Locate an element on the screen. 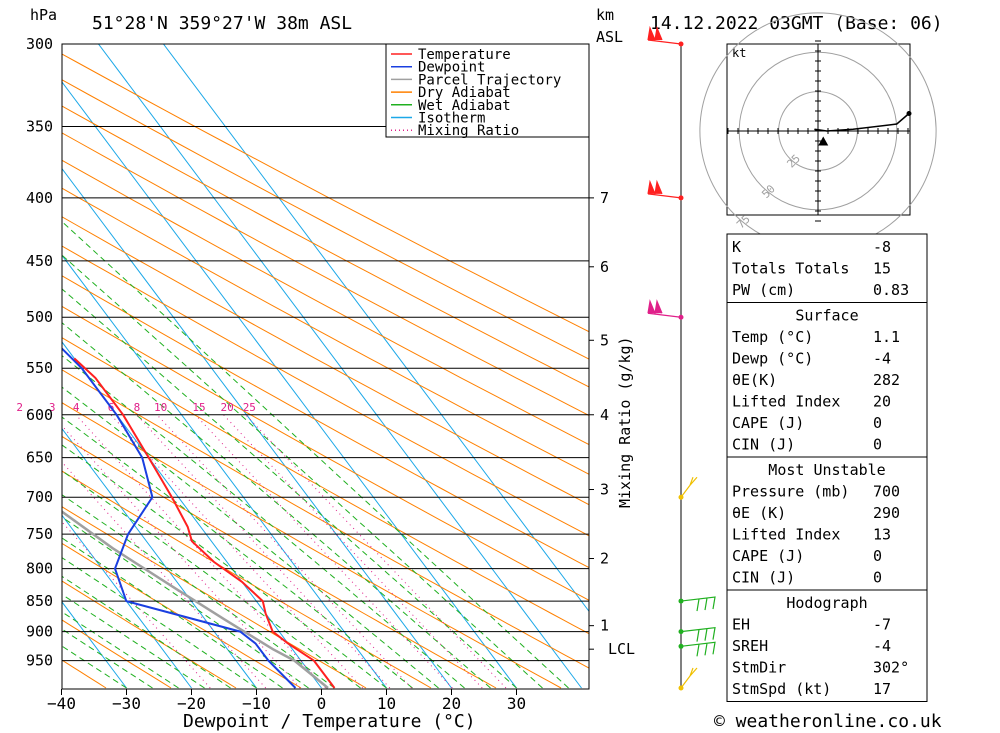 The image size is (1000, 733). index-label: θE(K) is located at coordinates (754, 380).